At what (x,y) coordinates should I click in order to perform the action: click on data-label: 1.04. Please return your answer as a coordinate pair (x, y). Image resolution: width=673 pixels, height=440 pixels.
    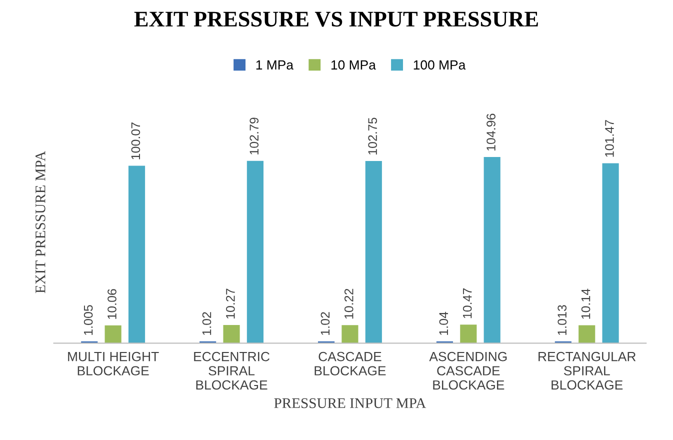
    Looking at the image, I should click on (443, 323).